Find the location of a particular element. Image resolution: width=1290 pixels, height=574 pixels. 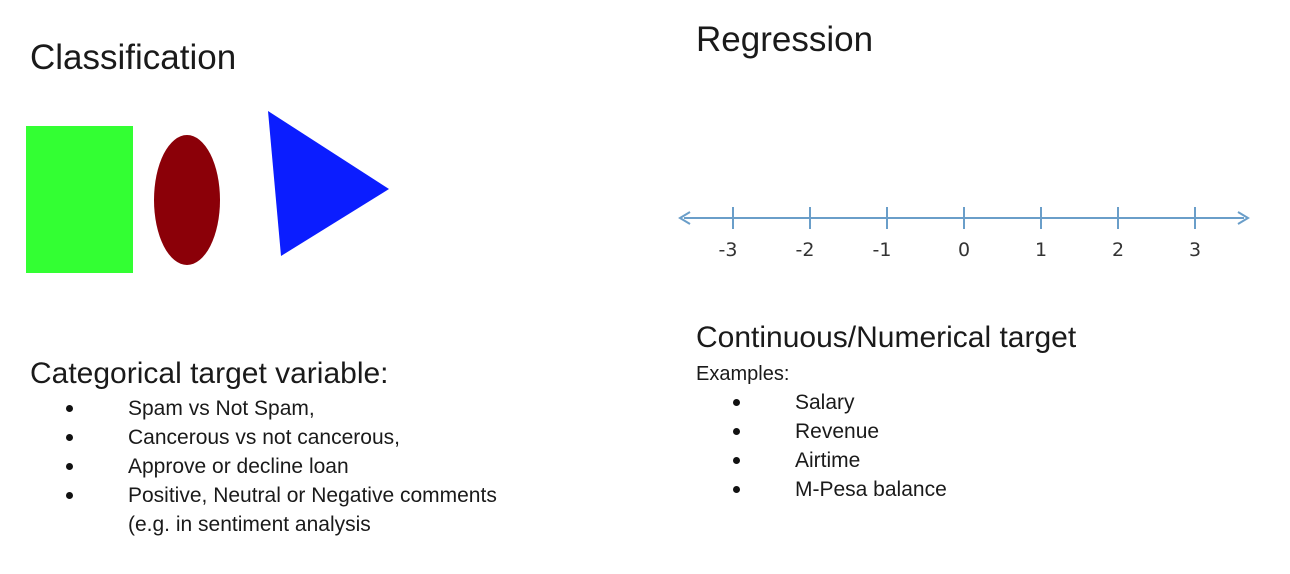

classification-title: Classification is located at coordinates (133, 57).